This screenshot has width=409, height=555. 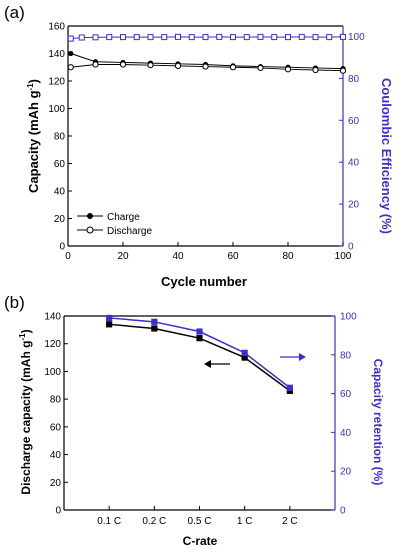 What do you see at coordinates (60, 192) in the screenshot?
I see `panel-a-y-tick-label: 40` at bounding box center [60, 192].